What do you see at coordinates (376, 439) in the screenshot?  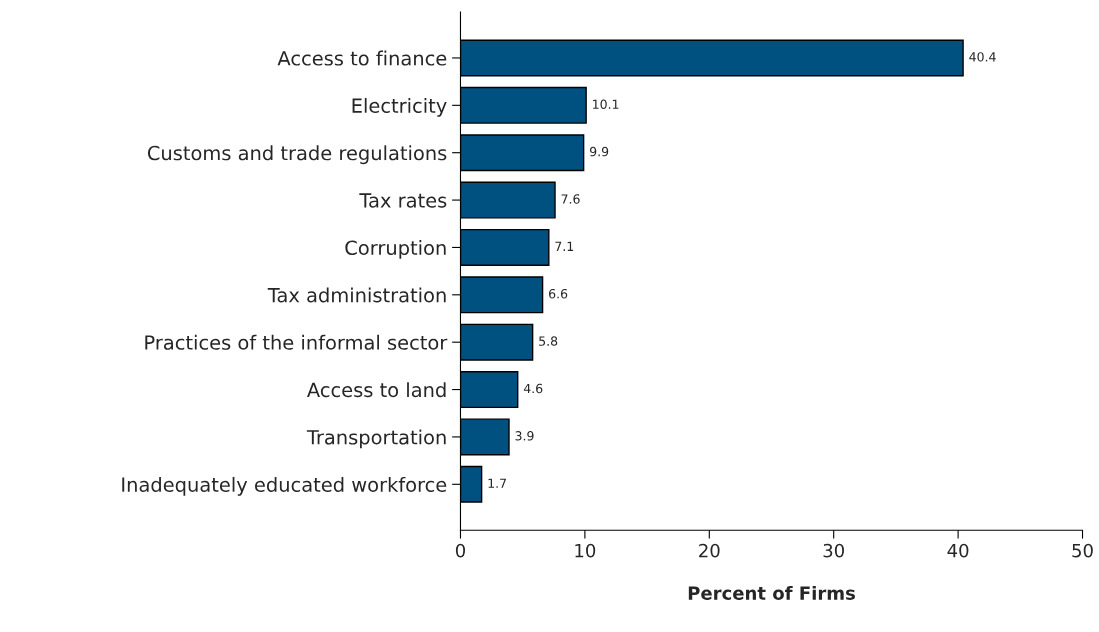 I see `y-tick-label: Transportation` at bounding box center [376, 439].